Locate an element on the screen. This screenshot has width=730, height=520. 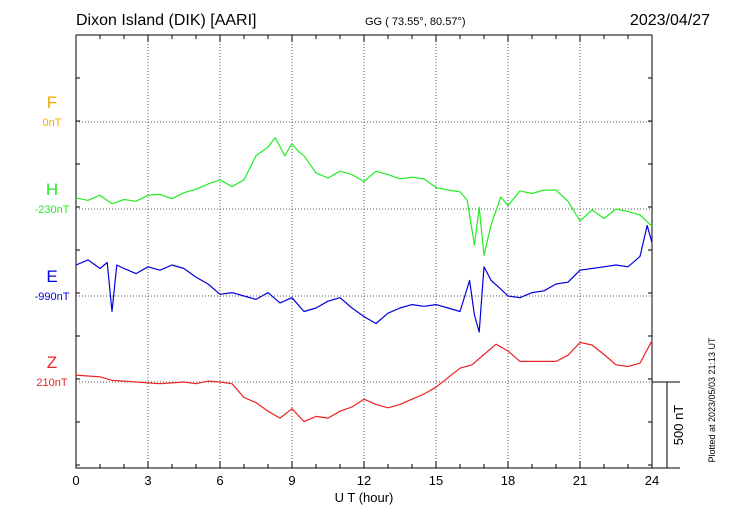
component-name-e: E is located at coordinates (51, 276).